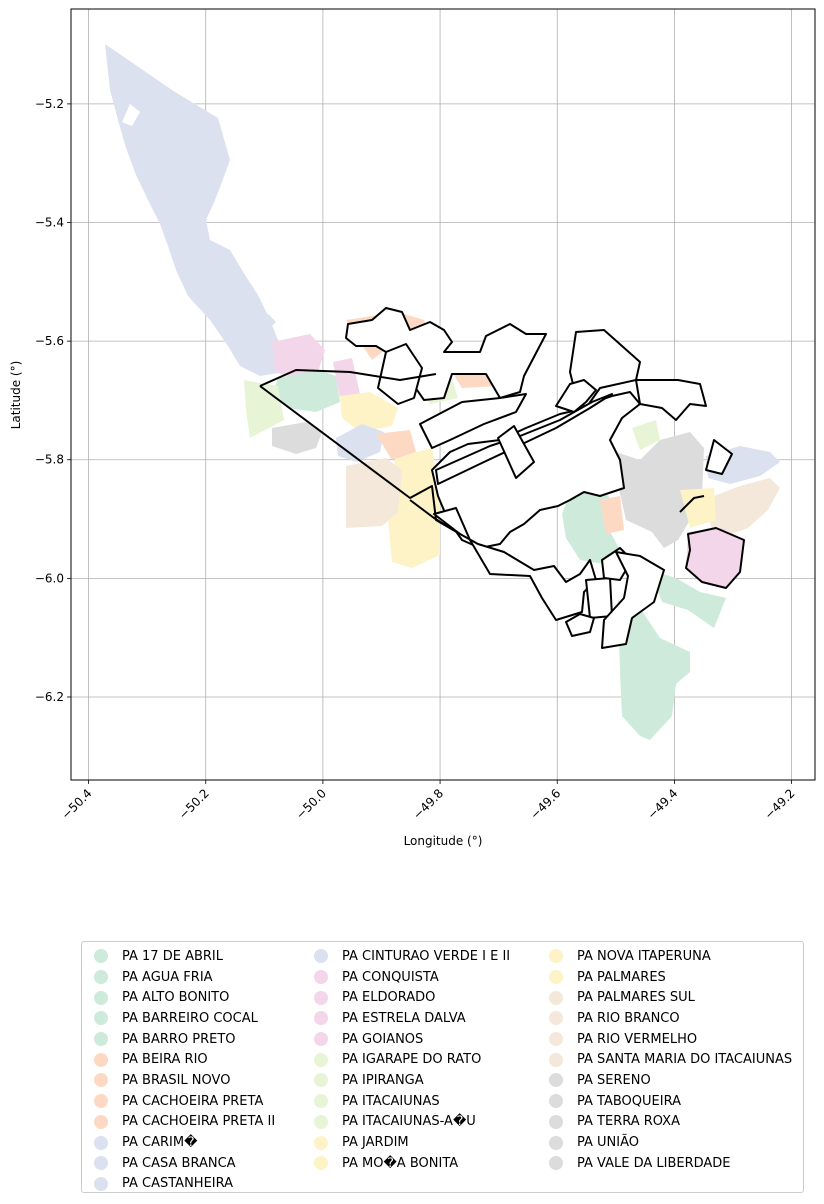 The image size is (824, 1204). What do you see at coordinates (49, 104) in the screenshot?
I see `y-tick-label: −5.2` at bounding box center [49, 104].